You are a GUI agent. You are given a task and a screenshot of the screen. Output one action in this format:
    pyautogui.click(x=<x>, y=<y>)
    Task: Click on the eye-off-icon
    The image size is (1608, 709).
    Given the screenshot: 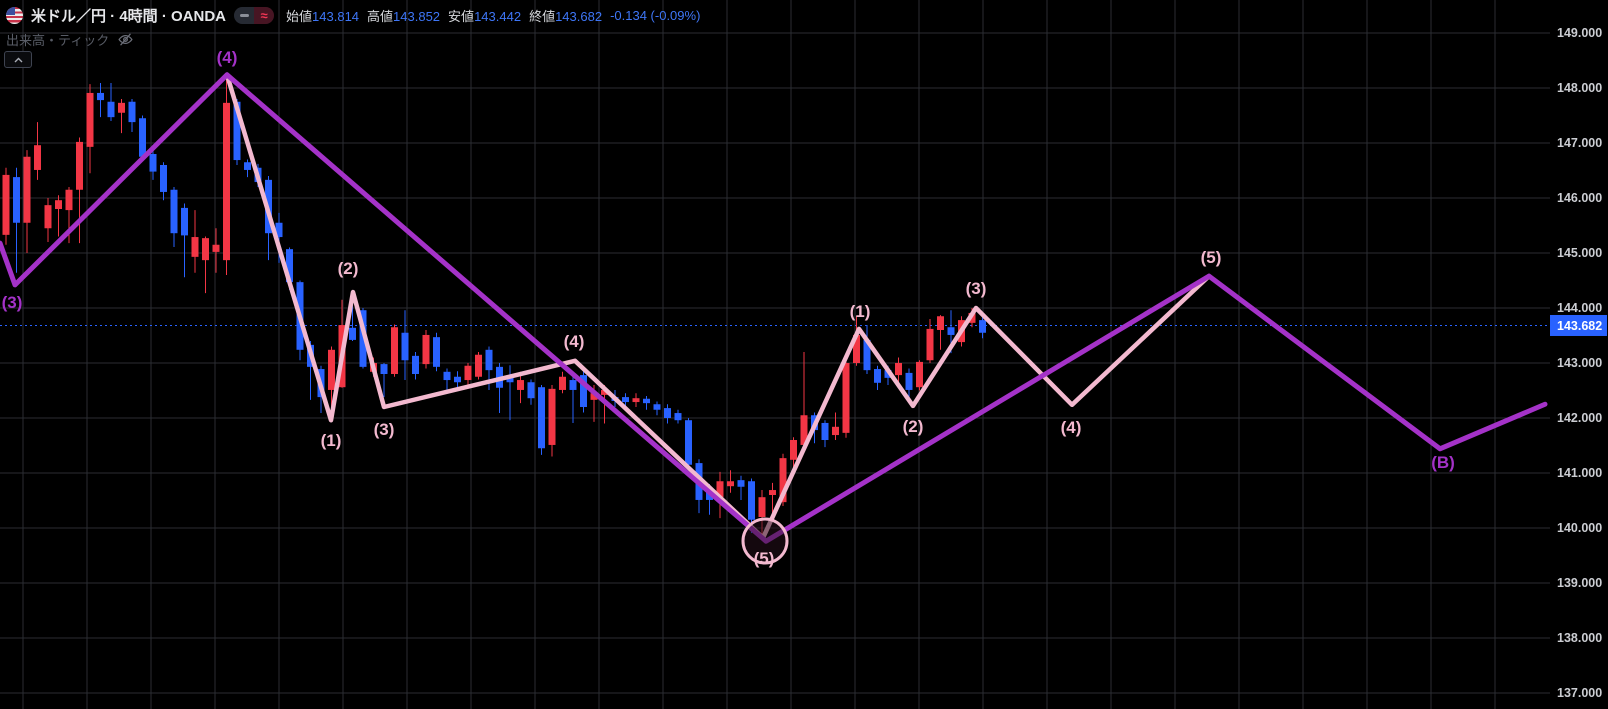 What is the action you would take?
    pyautogui.click(x=125, y=39)
    